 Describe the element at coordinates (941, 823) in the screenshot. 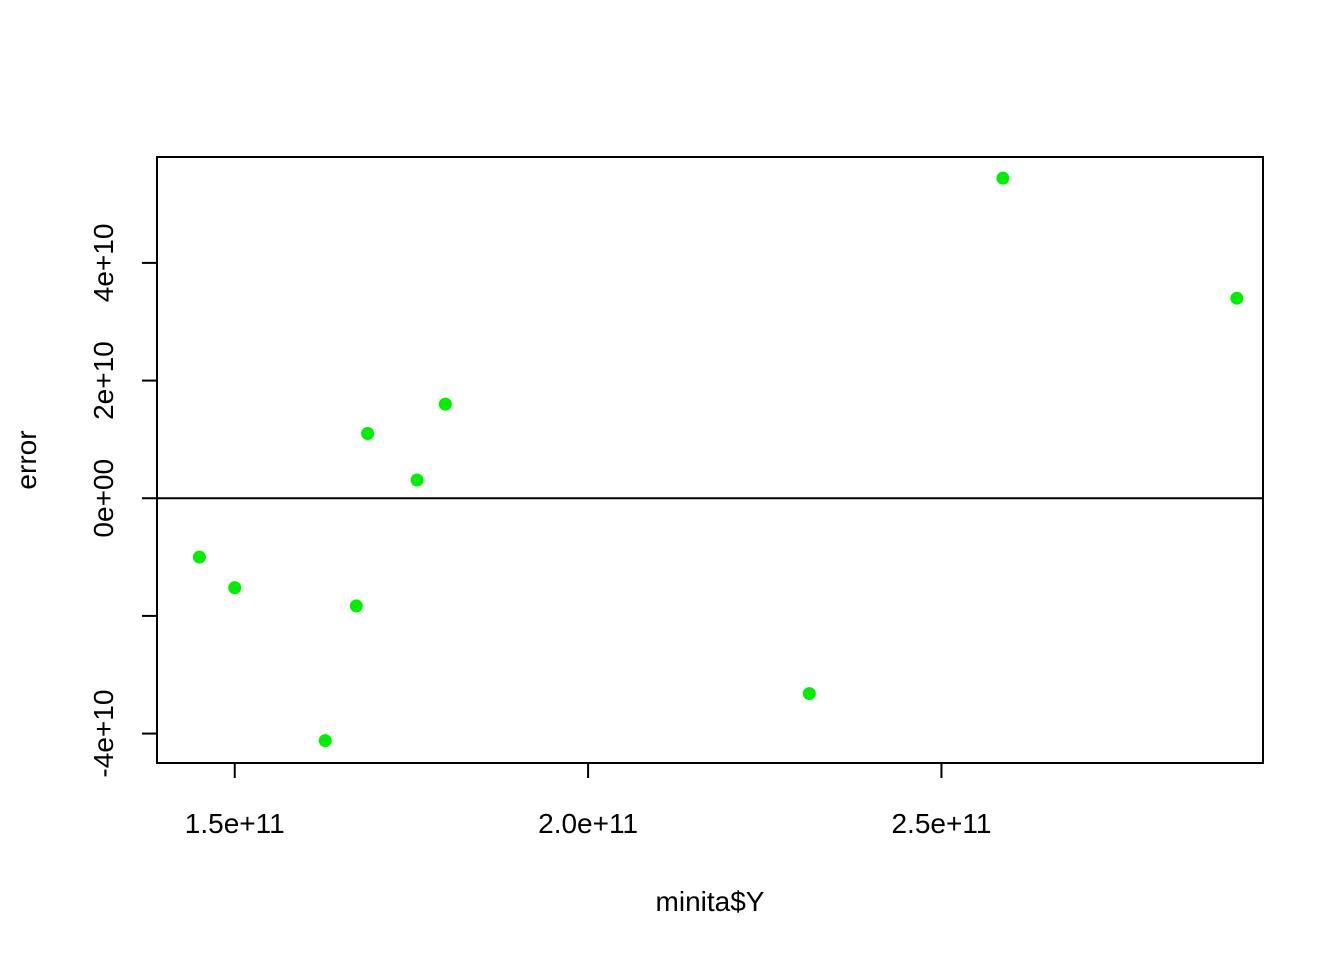

I see `x-tick-label: 2.5e+11` at that location.